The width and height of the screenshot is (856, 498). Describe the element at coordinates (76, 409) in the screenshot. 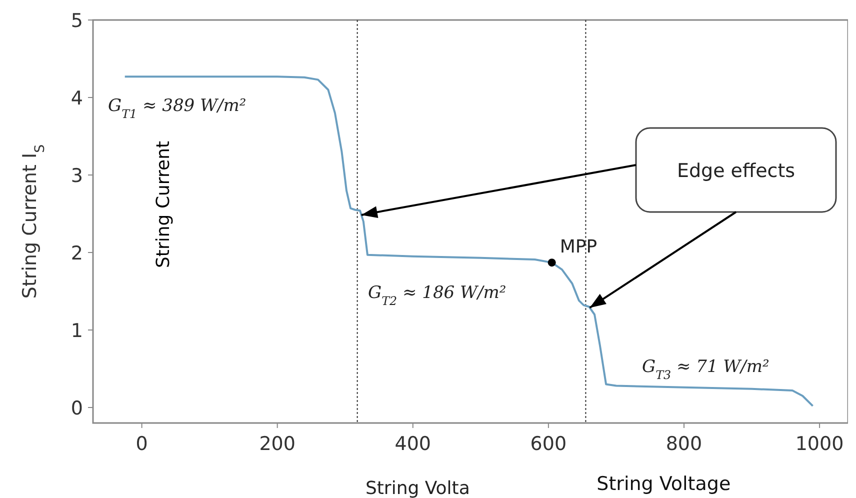

I see `y-tick-label: 0` at that location.